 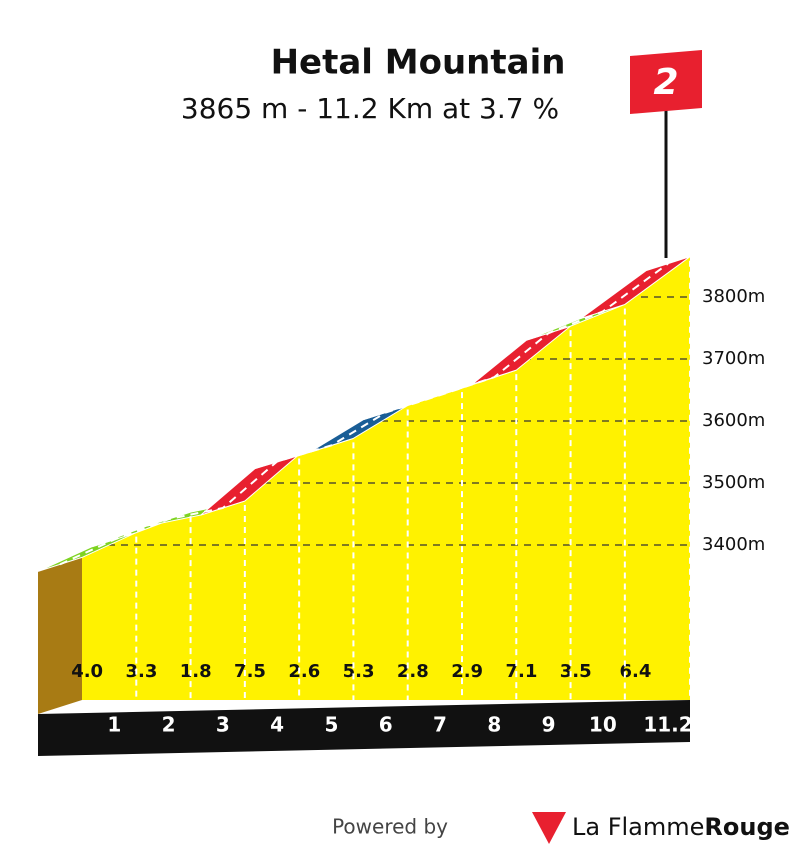 What do you see at coordinates (114, 725) in the screenshot?
I see `x-tick-label: 1` at bounding box center [114, 725].